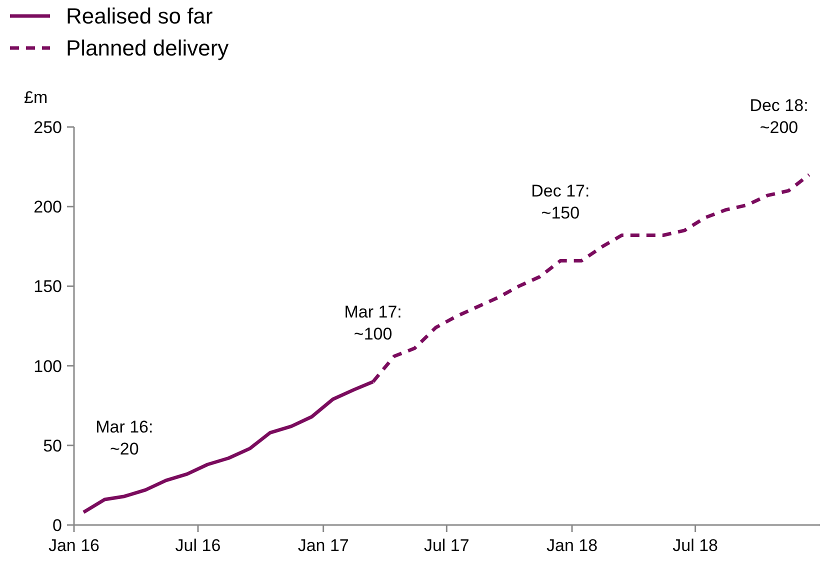  What do you see at coordinates (36, 97) in the screenshot?
I see `y-axis-title: £m` at bounding box center [36, 97].